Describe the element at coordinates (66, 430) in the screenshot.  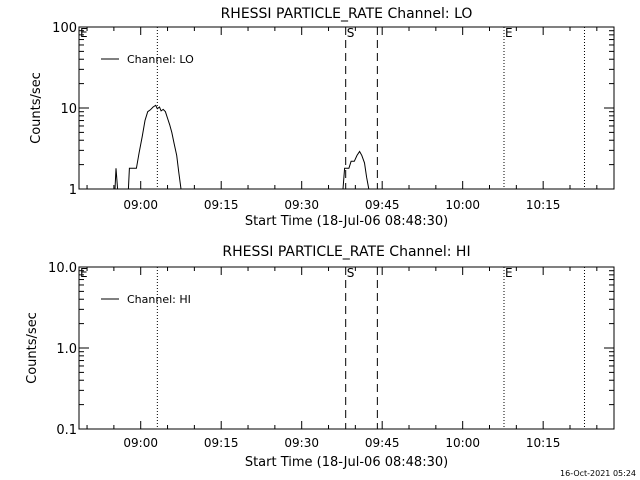
I see `y-tick-label: 0.1` at that location.